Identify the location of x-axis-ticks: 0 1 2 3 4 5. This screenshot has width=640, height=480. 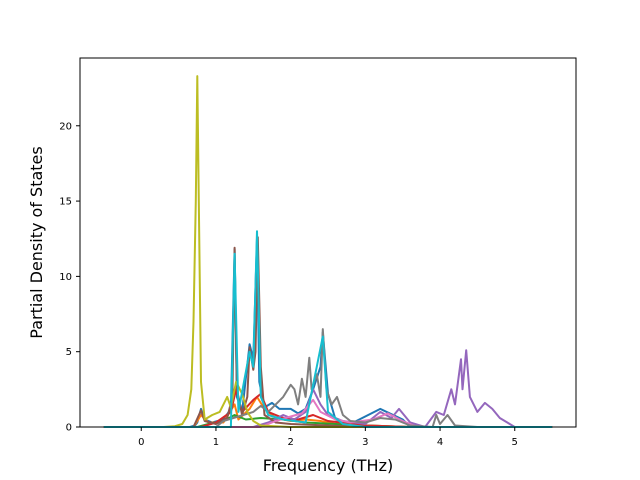
(328, 437).